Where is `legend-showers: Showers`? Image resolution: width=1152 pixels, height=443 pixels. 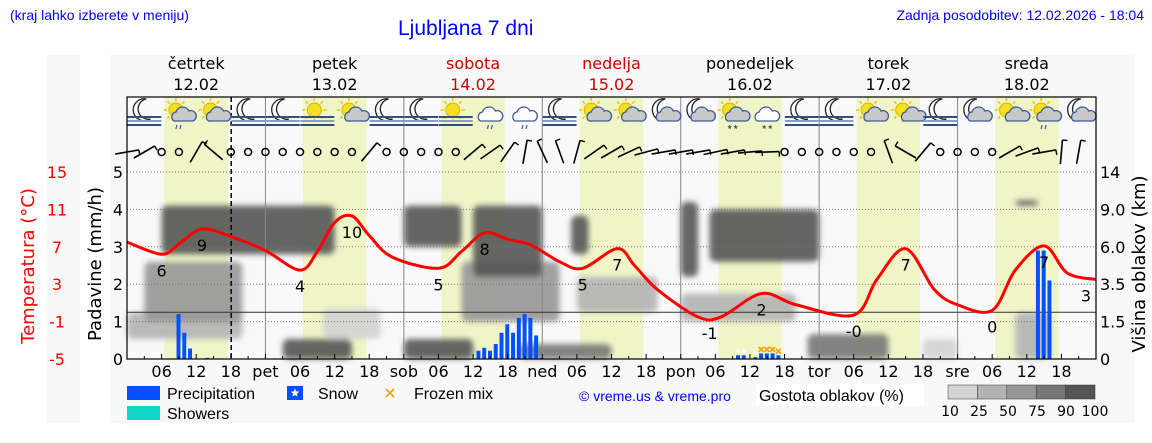 legend-showers: Showers is located at coordinates (198, 414).